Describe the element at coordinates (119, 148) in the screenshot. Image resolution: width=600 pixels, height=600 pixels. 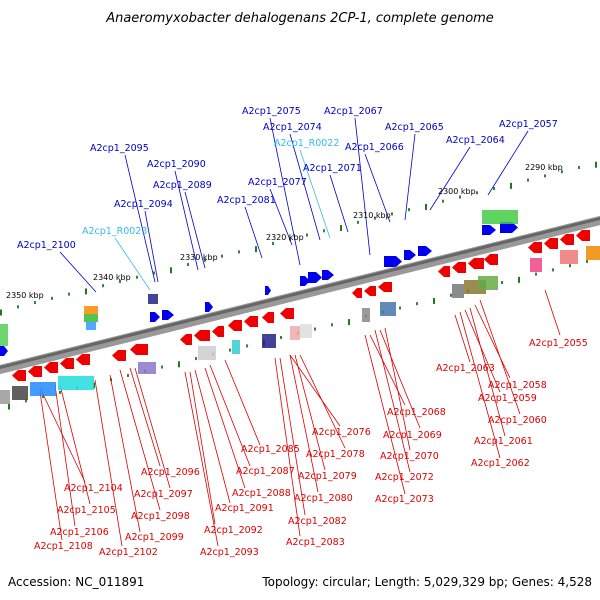
I see `gene-label: A2cp1_2095` at that location.